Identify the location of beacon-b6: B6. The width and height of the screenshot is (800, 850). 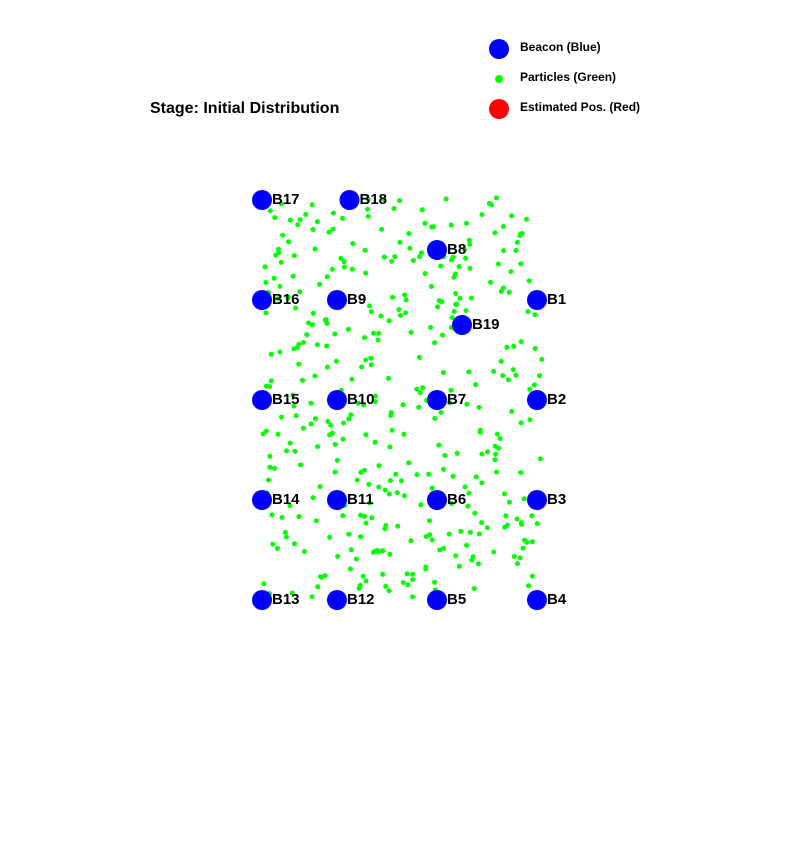
(446, 500).